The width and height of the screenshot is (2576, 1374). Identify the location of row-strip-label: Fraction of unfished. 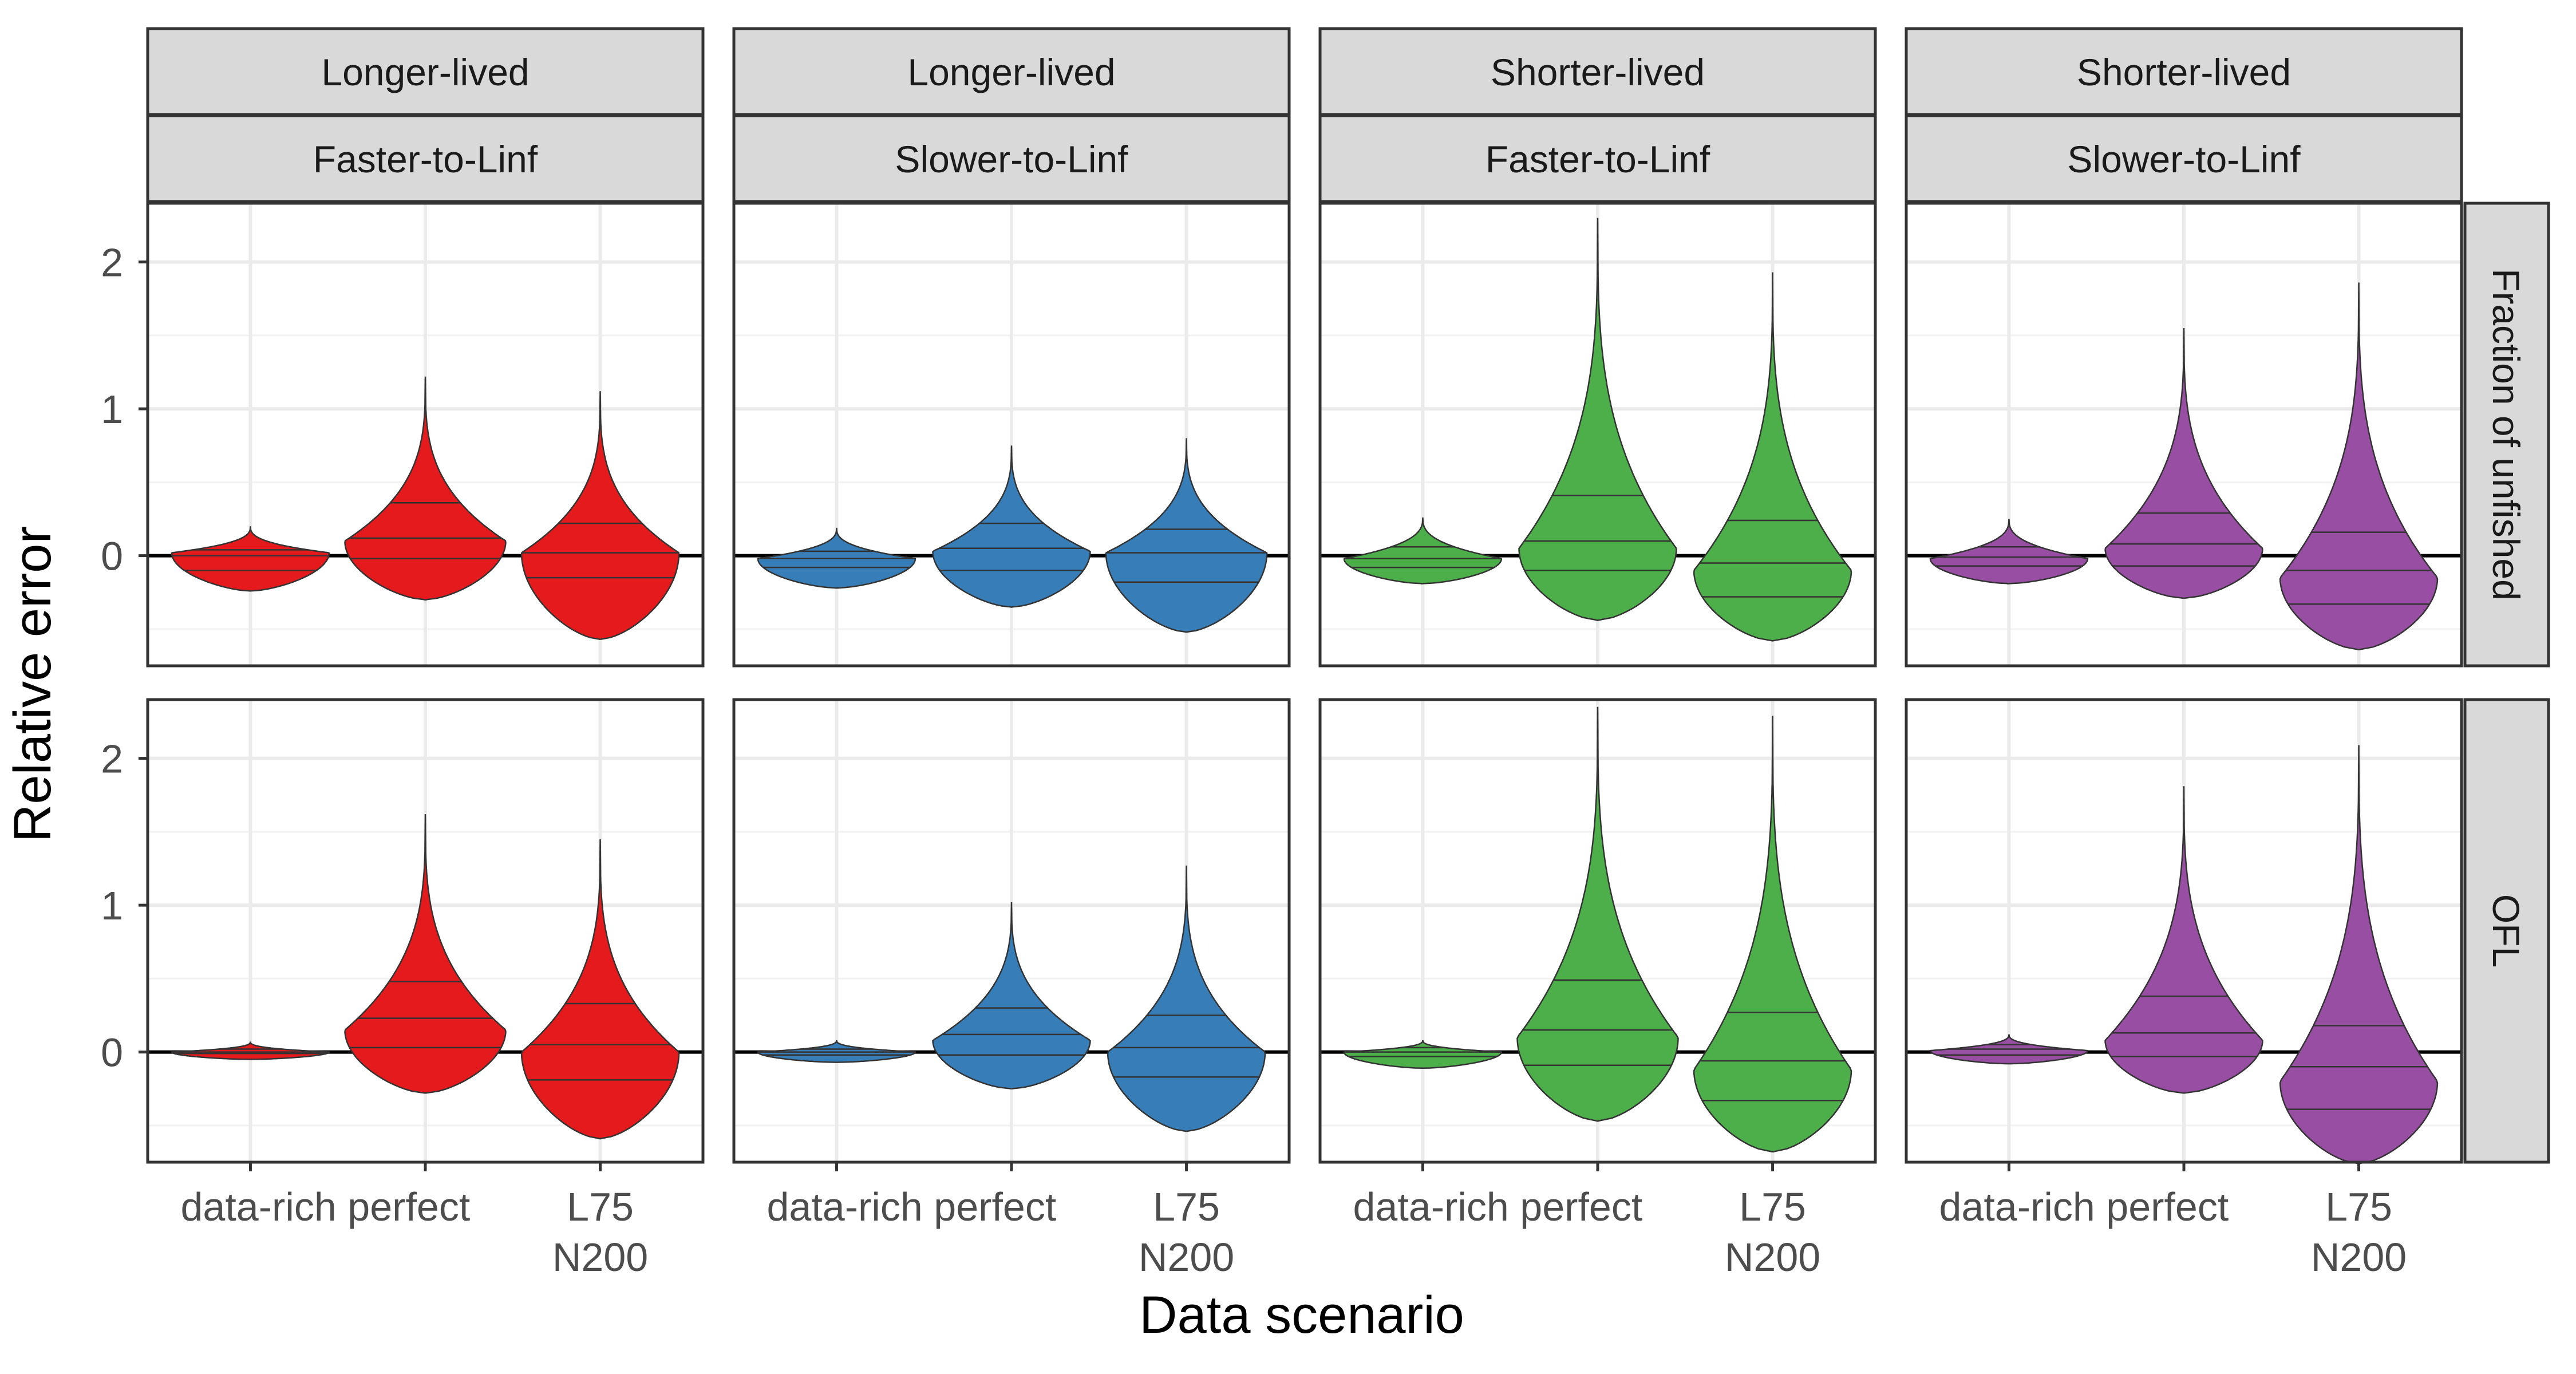
(2506, 435).